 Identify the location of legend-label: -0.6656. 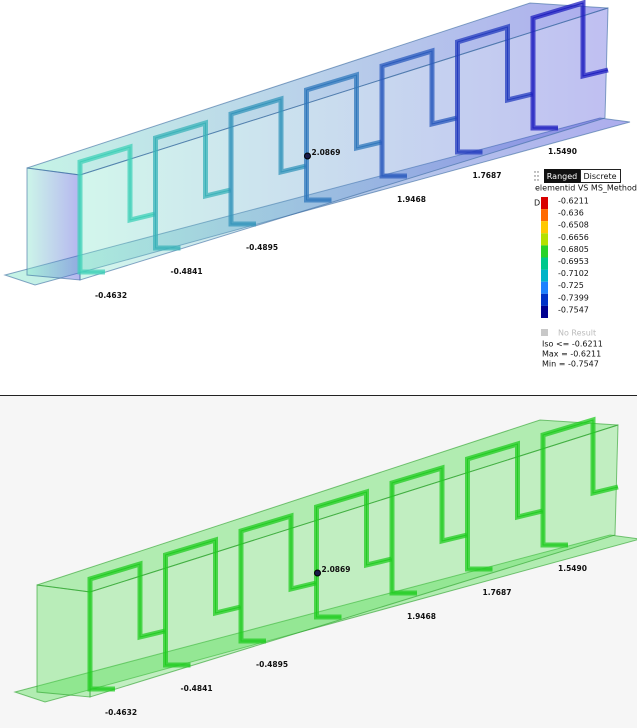
(573, 237).